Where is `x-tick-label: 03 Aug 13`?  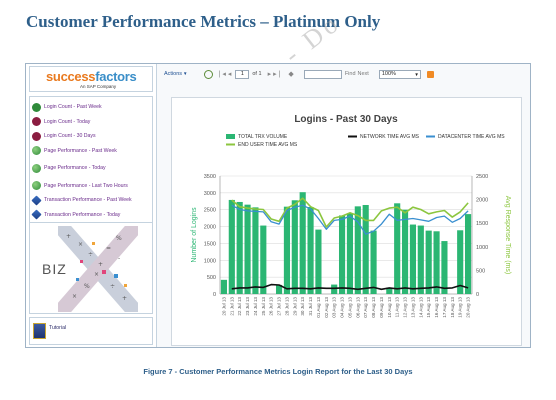
x-tick-label: 03 Aug 13 is located at coordinates (334, 307).